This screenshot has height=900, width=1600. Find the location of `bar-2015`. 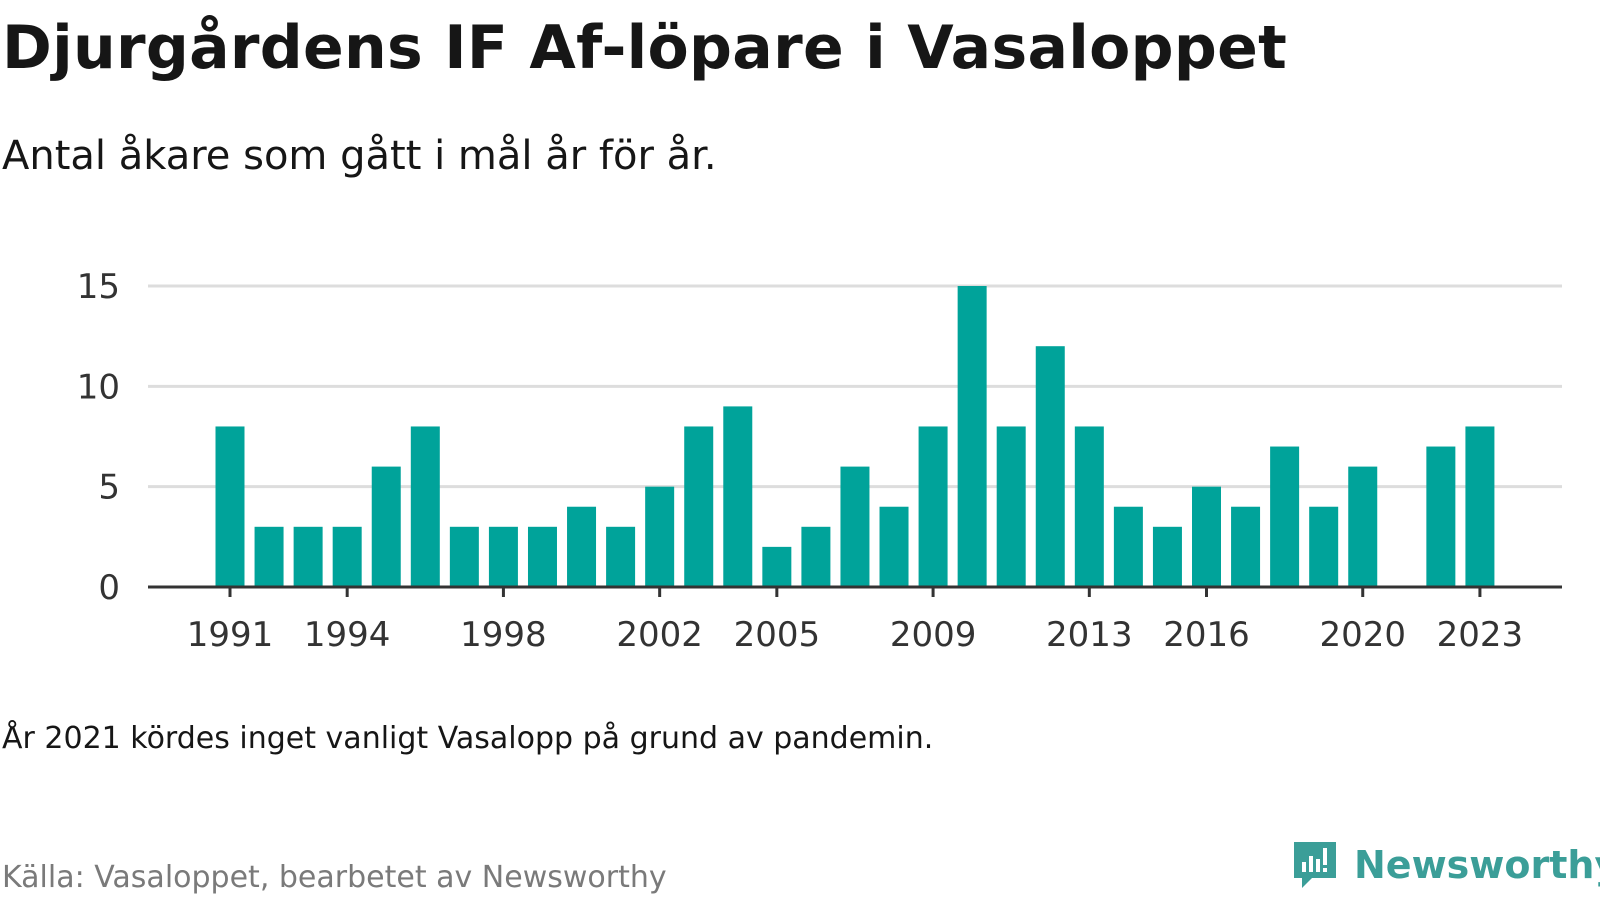

bar-2015 is located at coordinates (1167, 556).